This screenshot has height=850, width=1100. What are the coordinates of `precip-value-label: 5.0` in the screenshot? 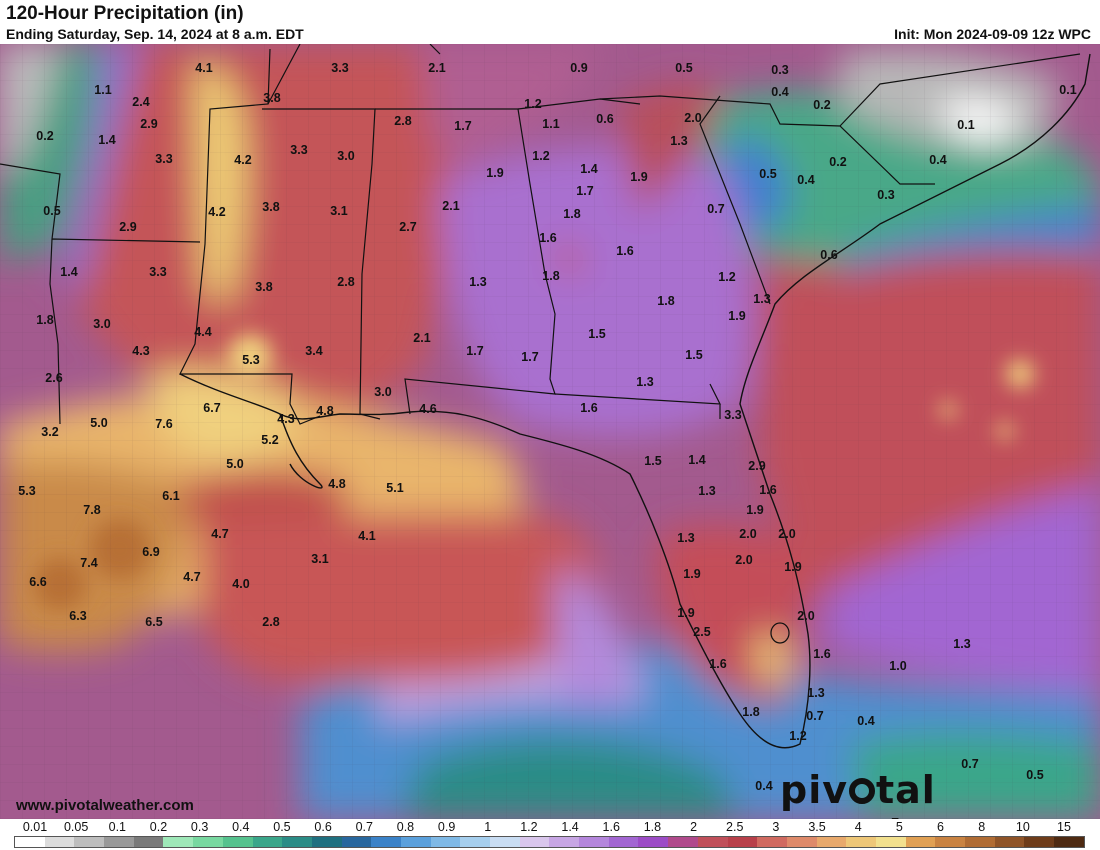 It's located at (234, 464).